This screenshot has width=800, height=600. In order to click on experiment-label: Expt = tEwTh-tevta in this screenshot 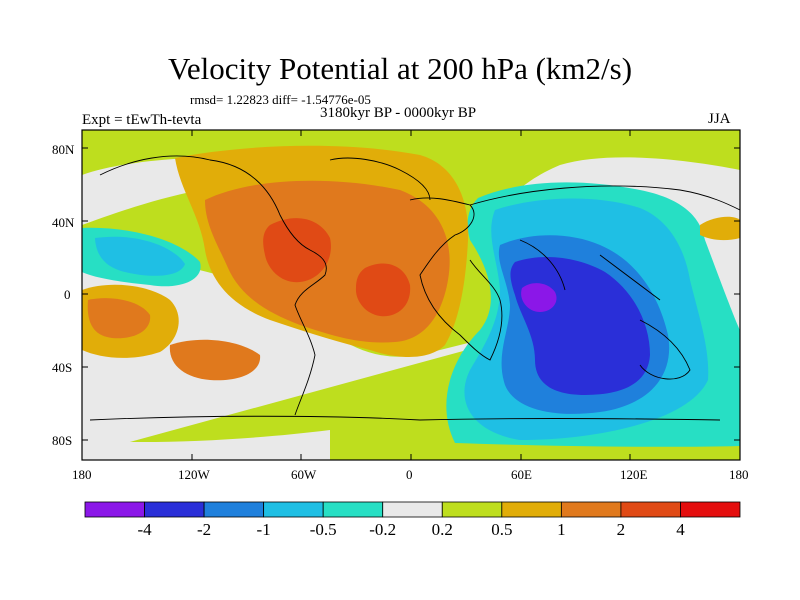, I will do `click(142, 120)`.